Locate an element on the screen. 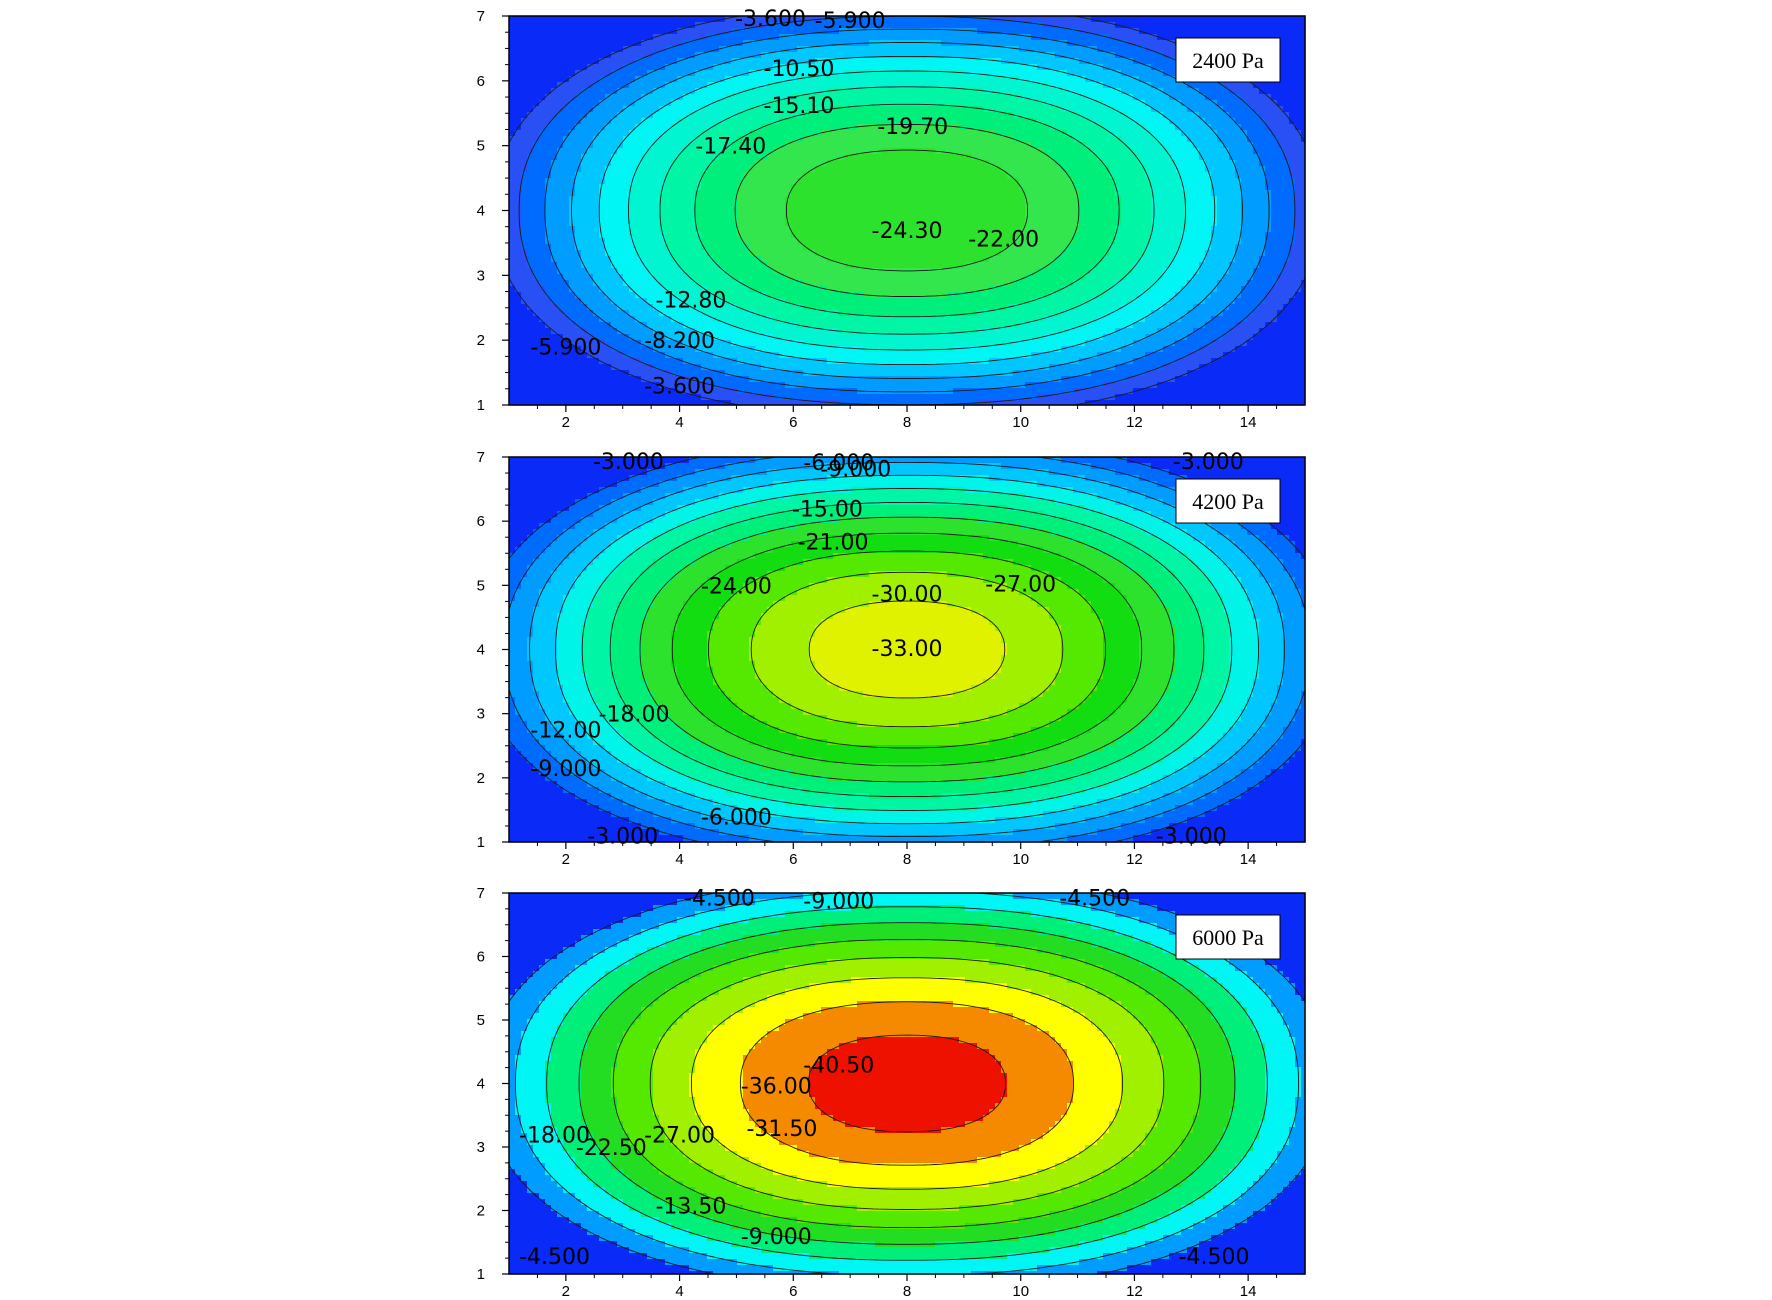 This screenshot has height=1300, width=1772. contour-label: -8.200 is located at coordinates (679, 341).